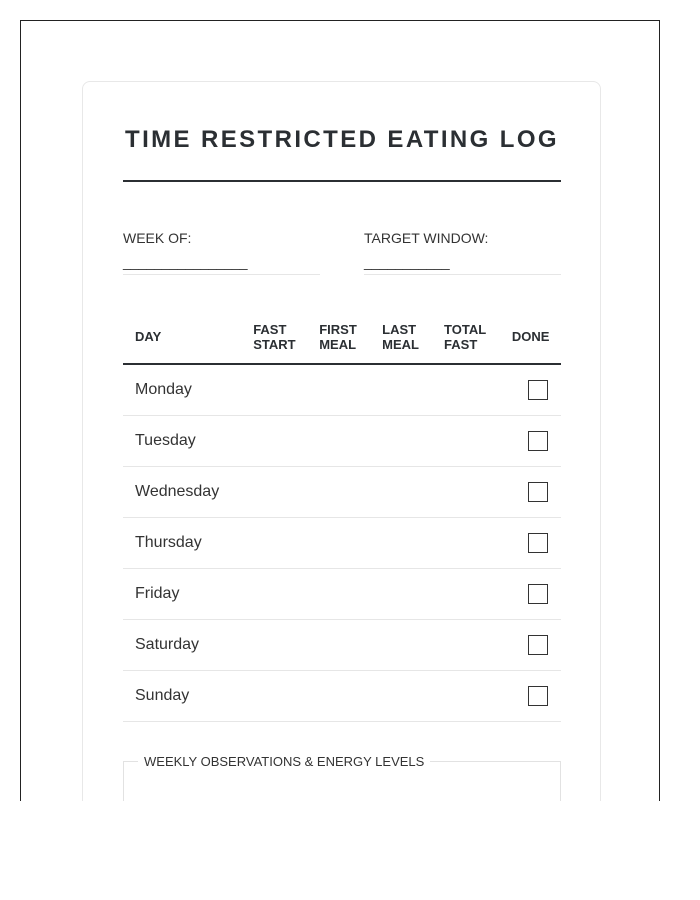 The height and width of the screenshot is (900, 700). Describe the element at coordinates (399, 329) in the screenshot. I see `column-header-text: LAST` at that location.